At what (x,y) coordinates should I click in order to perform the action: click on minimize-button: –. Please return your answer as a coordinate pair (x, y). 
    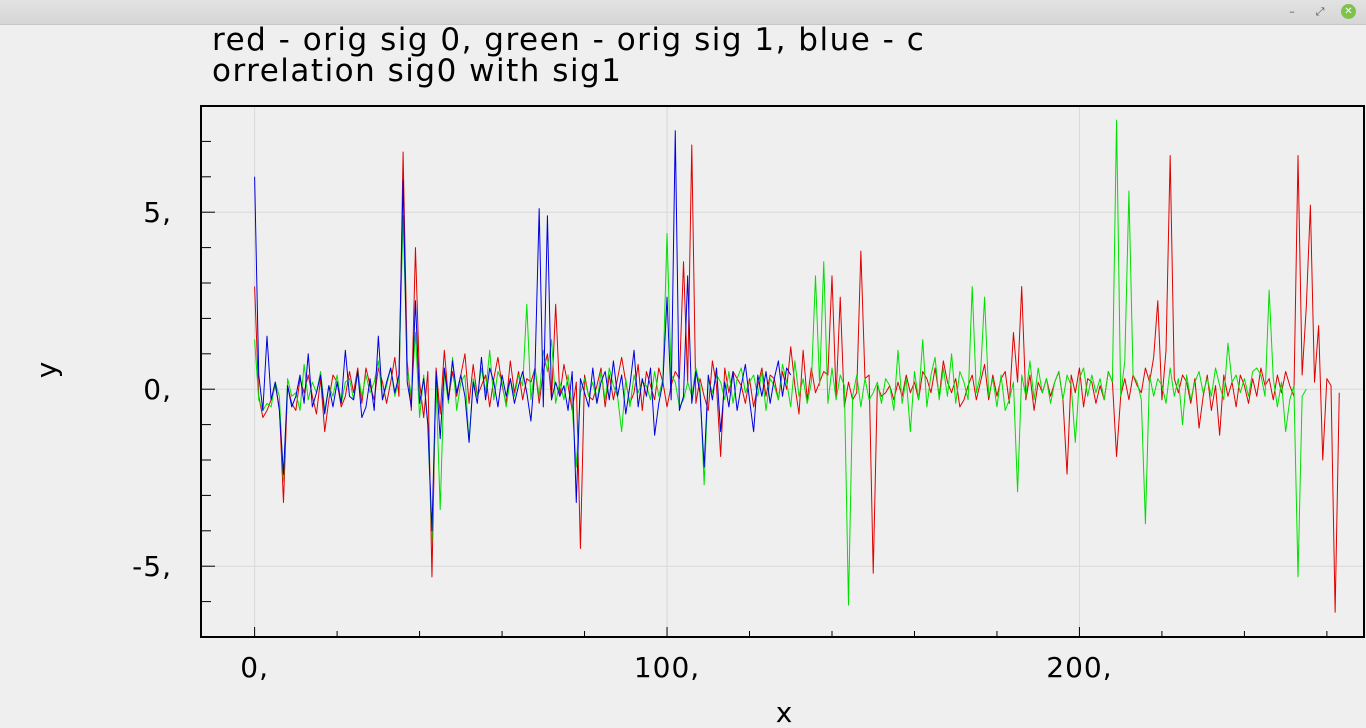
    Looking at the image, I should click on (1292, 11).